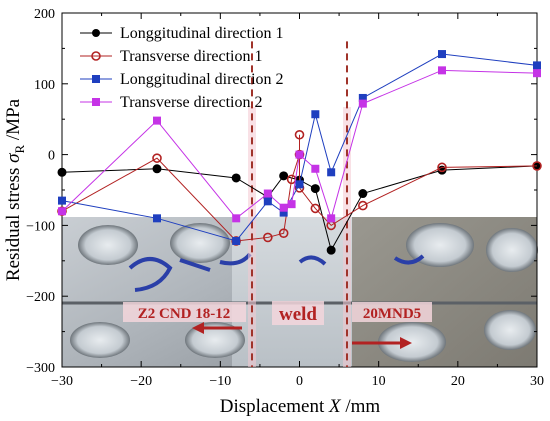 Image resolution: width=550 pixels, height=421 pixels. I want to click on left-arrow, so click(217, 328).